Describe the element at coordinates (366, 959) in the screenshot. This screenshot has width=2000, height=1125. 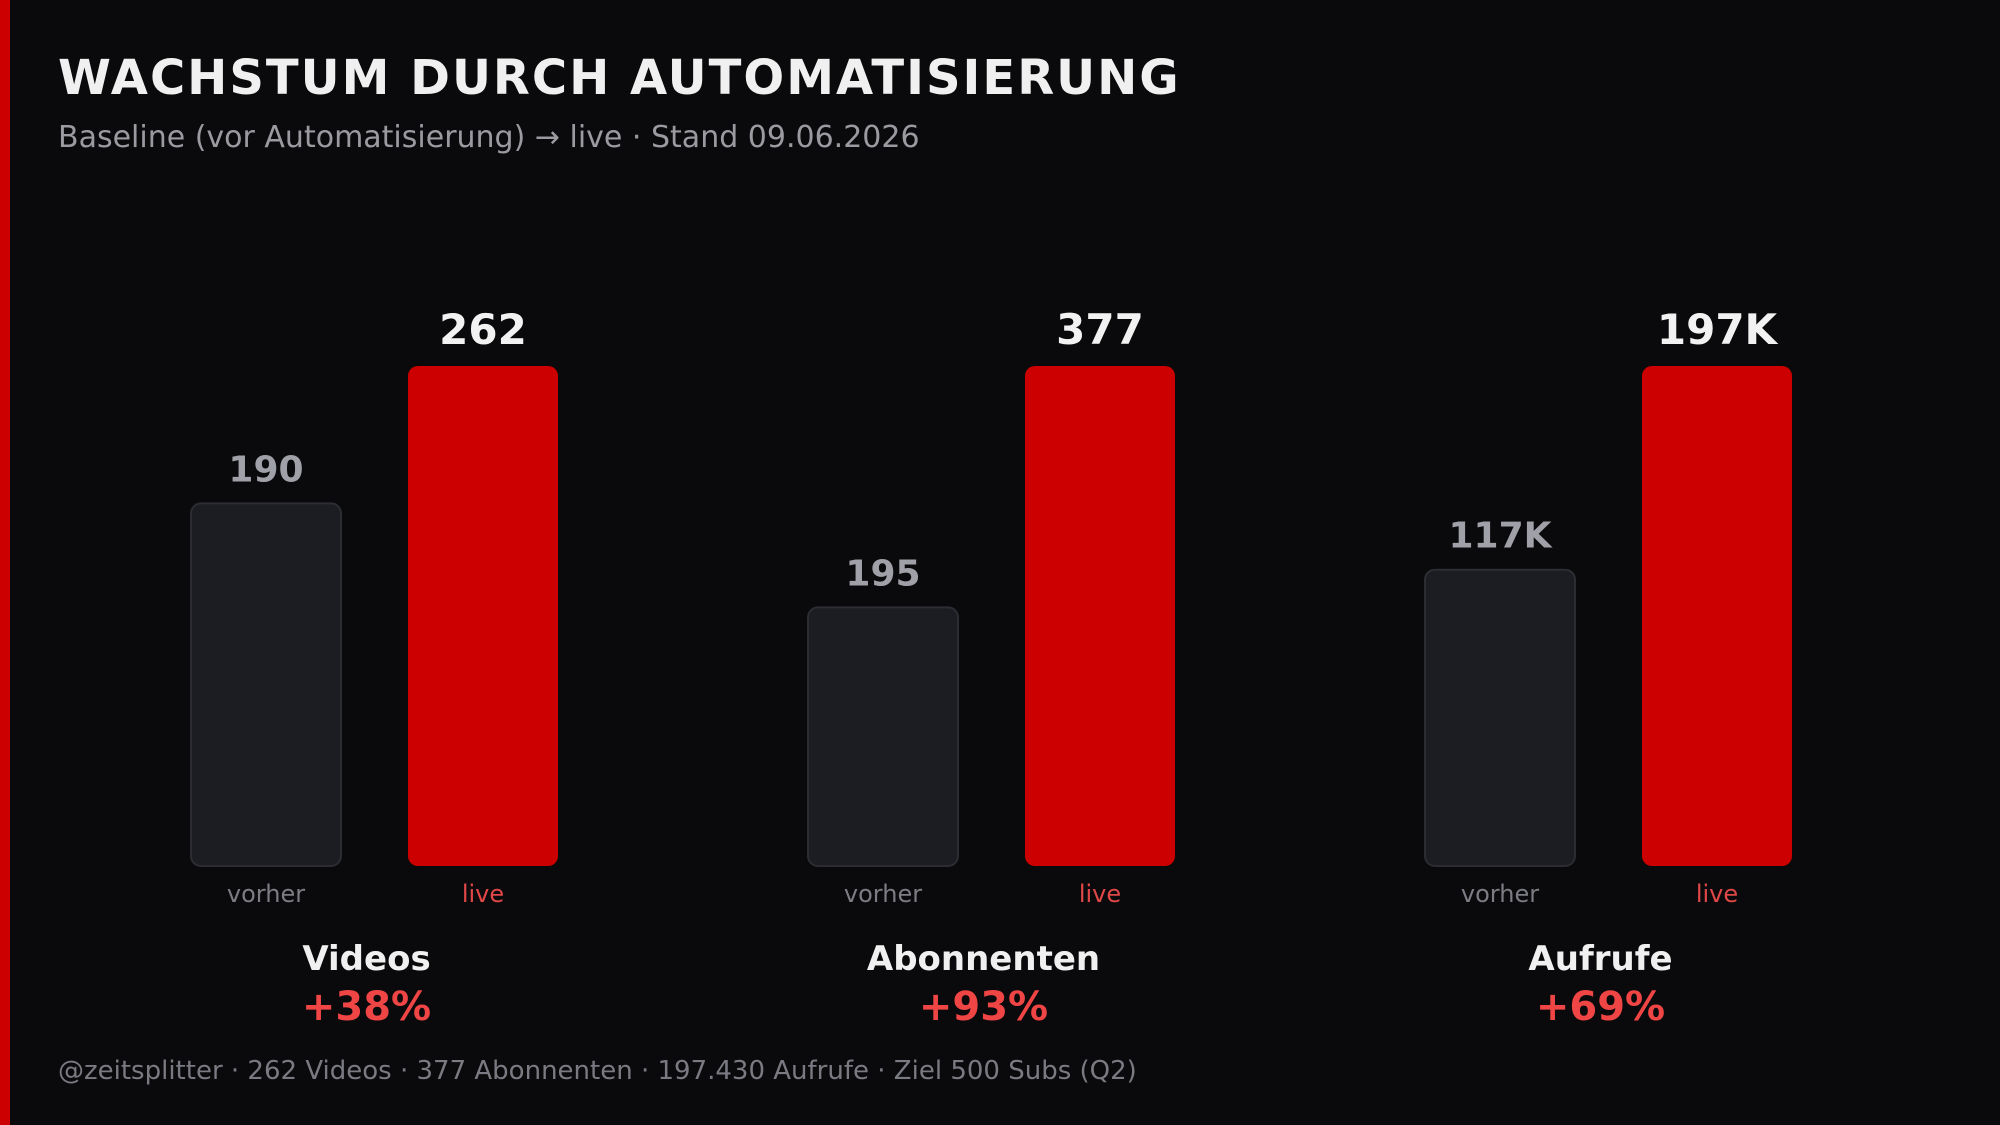
I see `group-title: Videos` at that location.